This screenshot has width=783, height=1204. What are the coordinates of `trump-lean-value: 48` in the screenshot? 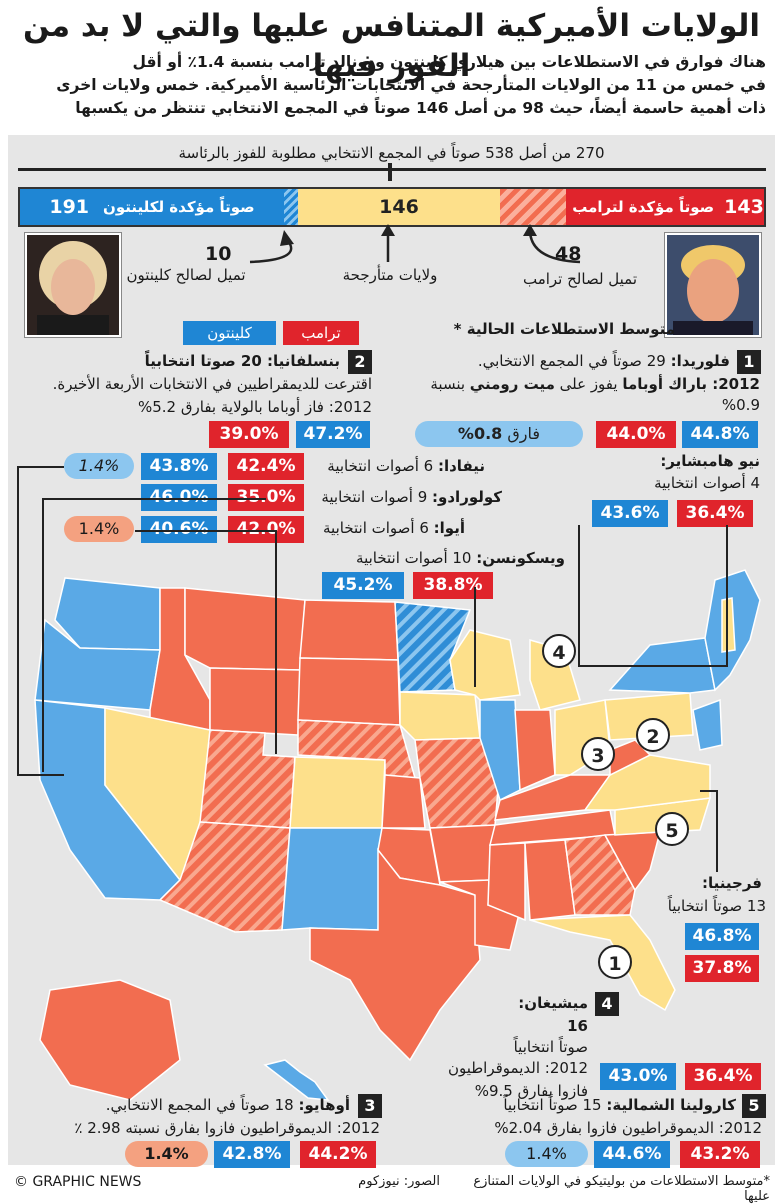 It's located at (568, 254).